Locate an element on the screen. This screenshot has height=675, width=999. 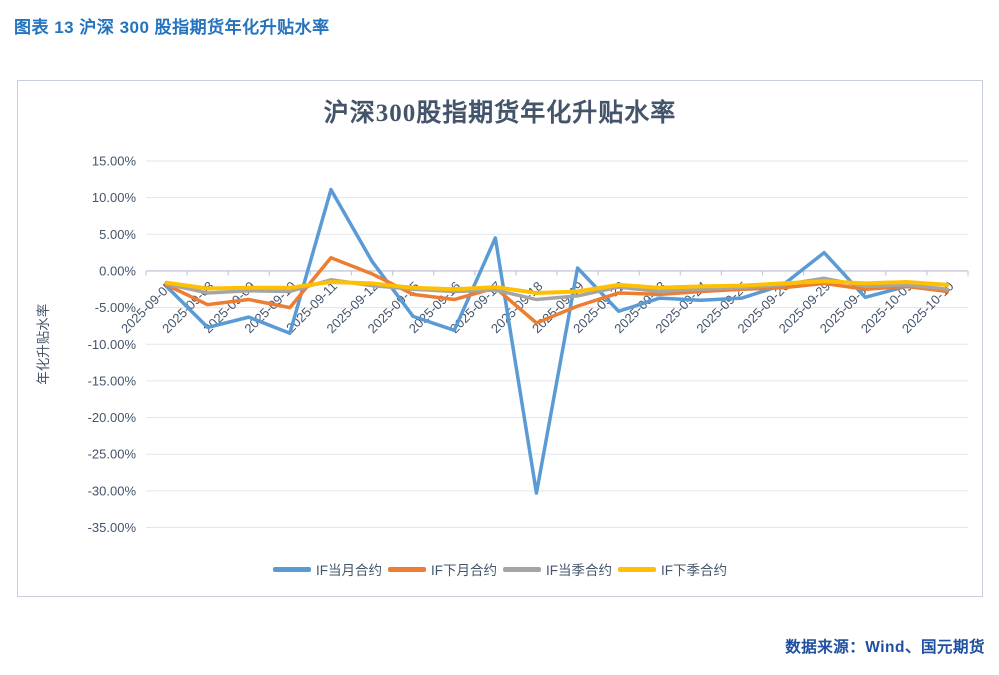
y-tick-label: -25.00% is located at coordinates (112, 454).